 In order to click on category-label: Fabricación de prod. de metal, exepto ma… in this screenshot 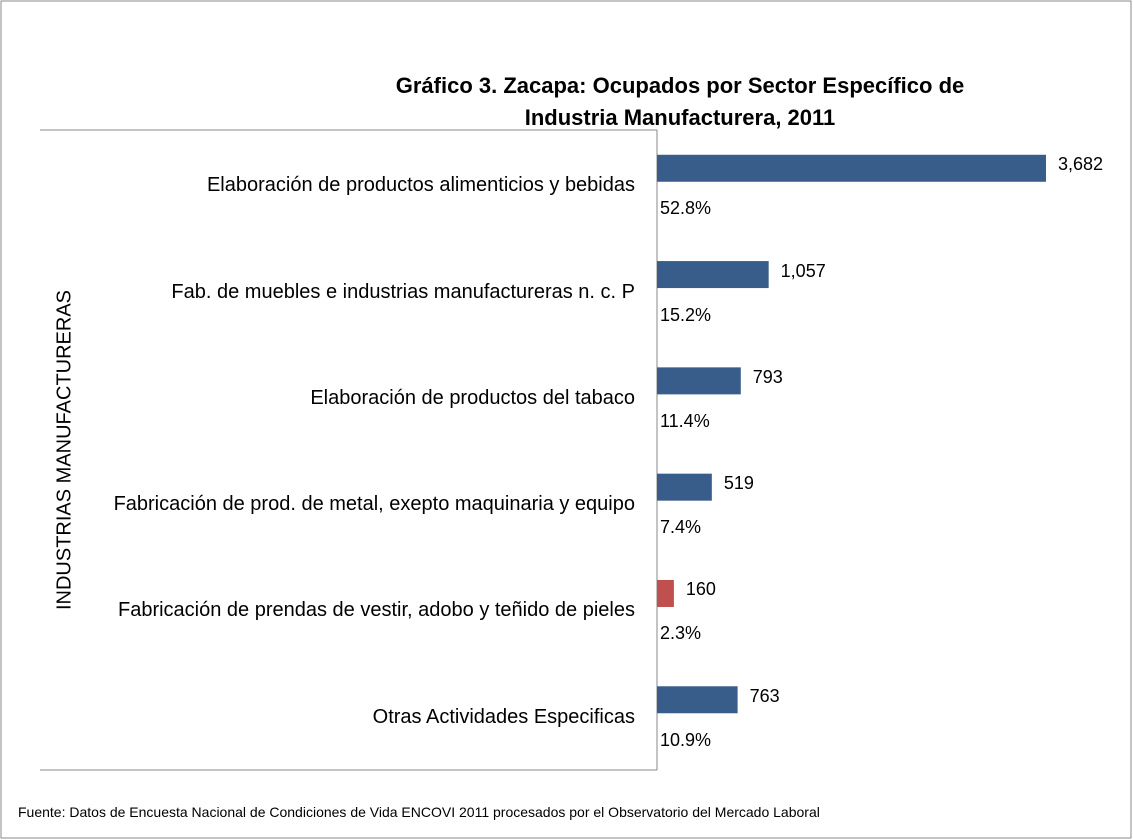, I will do `click(362, 504)`.